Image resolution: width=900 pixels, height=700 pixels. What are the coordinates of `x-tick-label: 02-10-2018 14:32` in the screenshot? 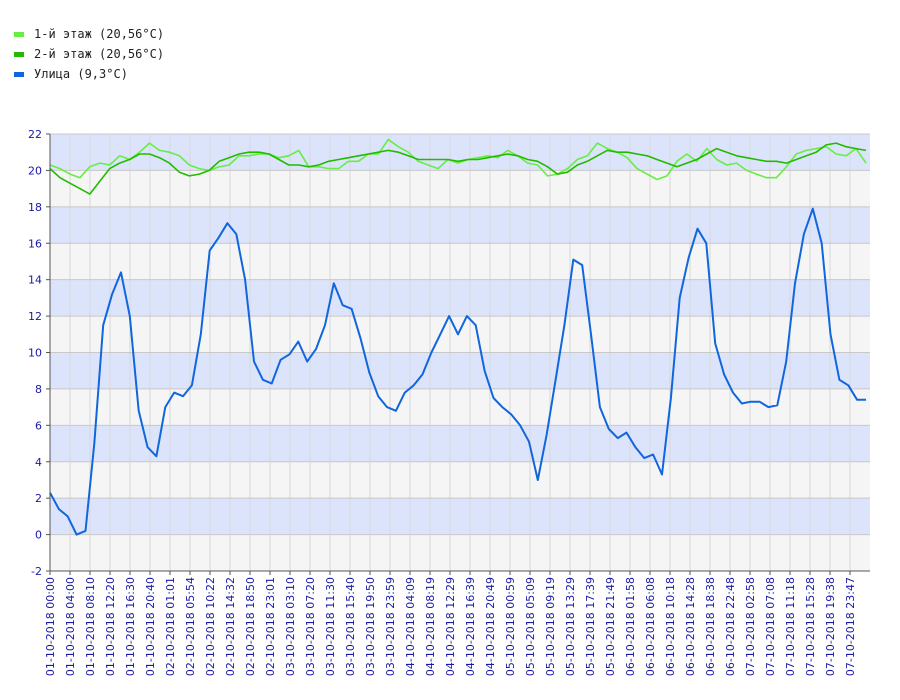 It's located at (230, 626).